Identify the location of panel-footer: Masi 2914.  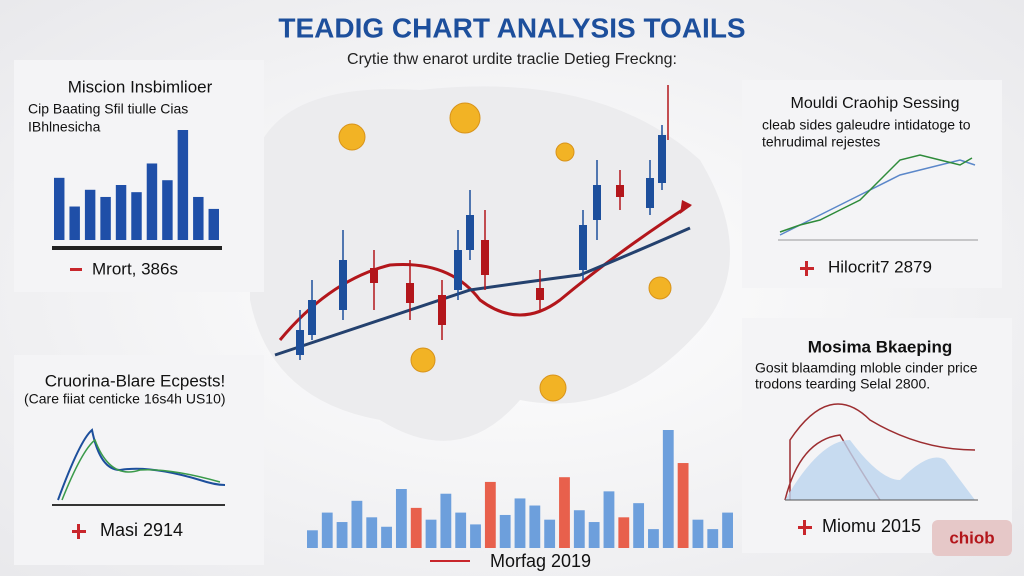
(141, 530).